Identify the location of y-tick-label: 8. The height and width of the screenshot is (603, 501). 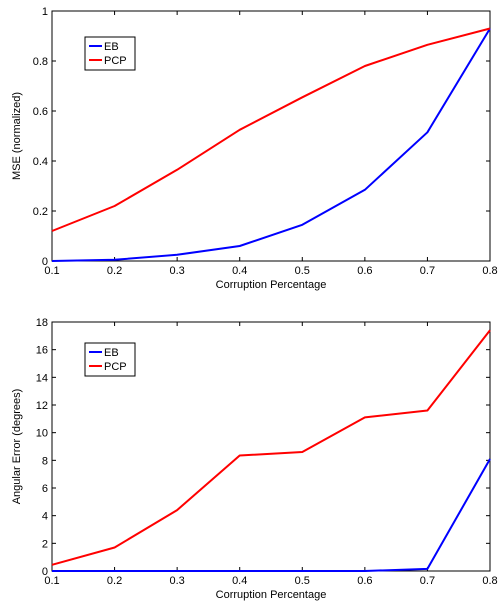
(45, 461).